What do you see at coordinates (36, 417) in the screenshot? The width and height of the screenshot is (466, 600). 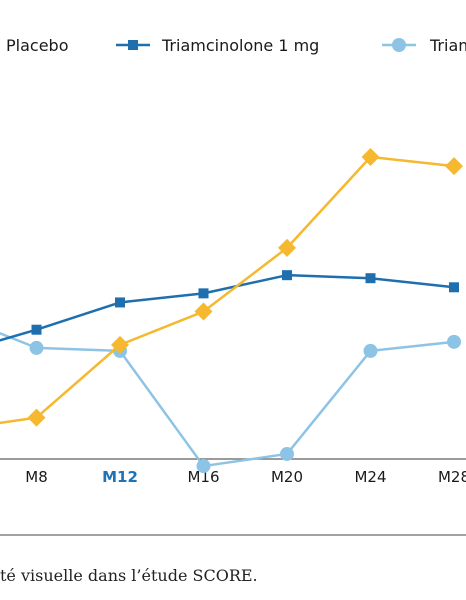 I see `data-point-placebo-m8` at bounding box center [36, 417].